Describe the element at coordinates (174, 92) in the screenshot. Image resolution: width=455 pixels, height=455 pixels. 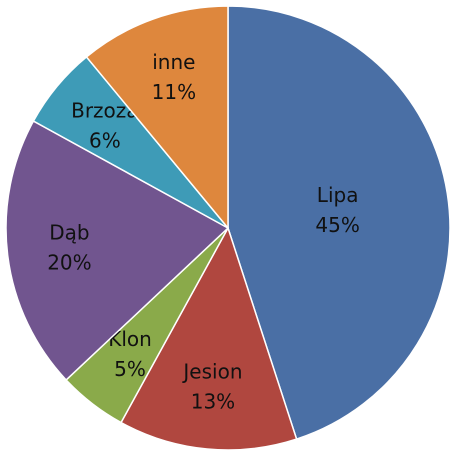
I see `value-label: 11%` at that location.